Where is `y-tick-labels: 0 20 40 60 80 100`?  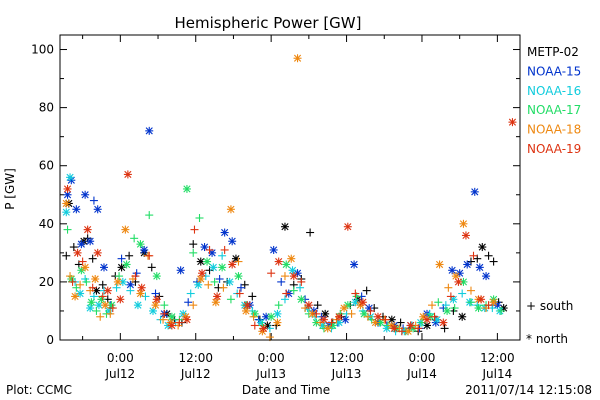
y-tick-labels: 0 20 40 60 80 100 is located at coordinates (42, 195).